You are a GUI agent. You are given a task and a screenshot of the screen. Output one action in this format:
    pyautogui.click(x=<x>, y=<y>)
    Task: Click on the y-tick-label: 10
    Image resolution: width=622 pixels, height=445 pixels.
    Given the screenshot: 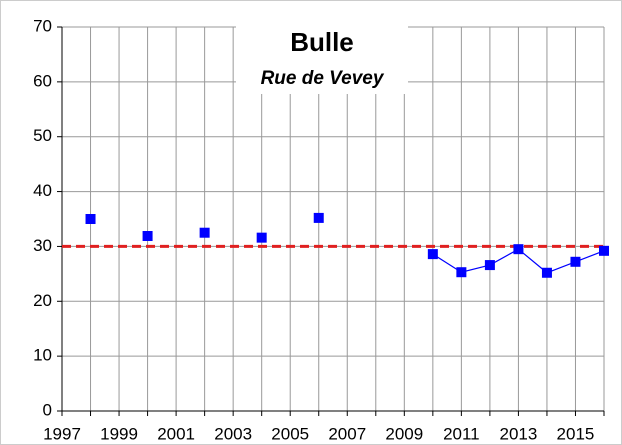 What is the action you would take?
    pyautogui.click(x=42, y=355)
    